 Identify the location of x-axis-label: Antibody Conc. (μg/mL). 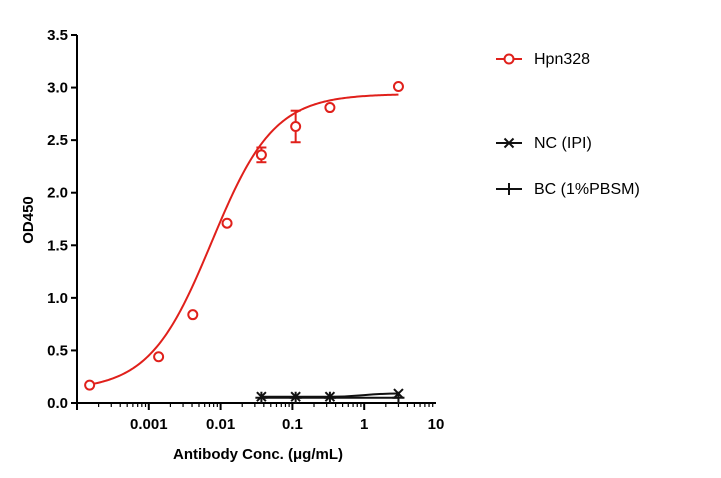
(258, 454).